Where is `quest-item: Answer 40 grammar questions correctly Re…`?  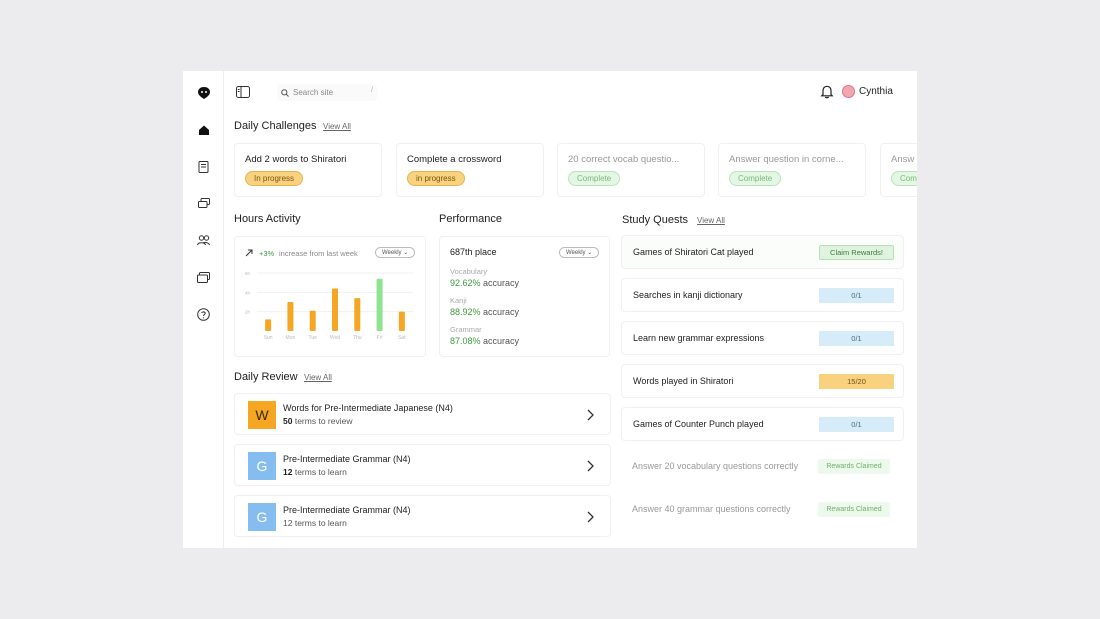
quest-item: Answer 40 grammar questions correctly Re… is located at coordinates (762, 510).